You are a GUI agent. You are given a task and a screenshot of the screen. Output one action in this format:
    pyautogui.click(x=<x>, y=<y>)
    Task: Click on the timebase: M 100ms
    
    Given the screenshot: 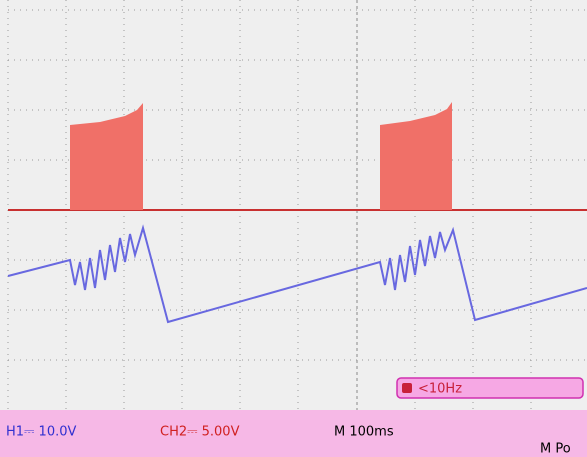 What is the action you would take?
    pyautogui.click(x=364, y=432)
    